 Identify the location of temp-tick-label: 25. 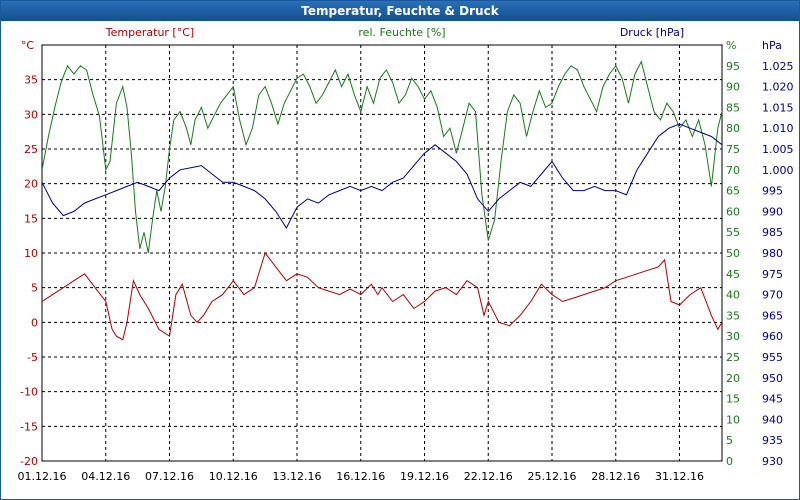
(31, 149).